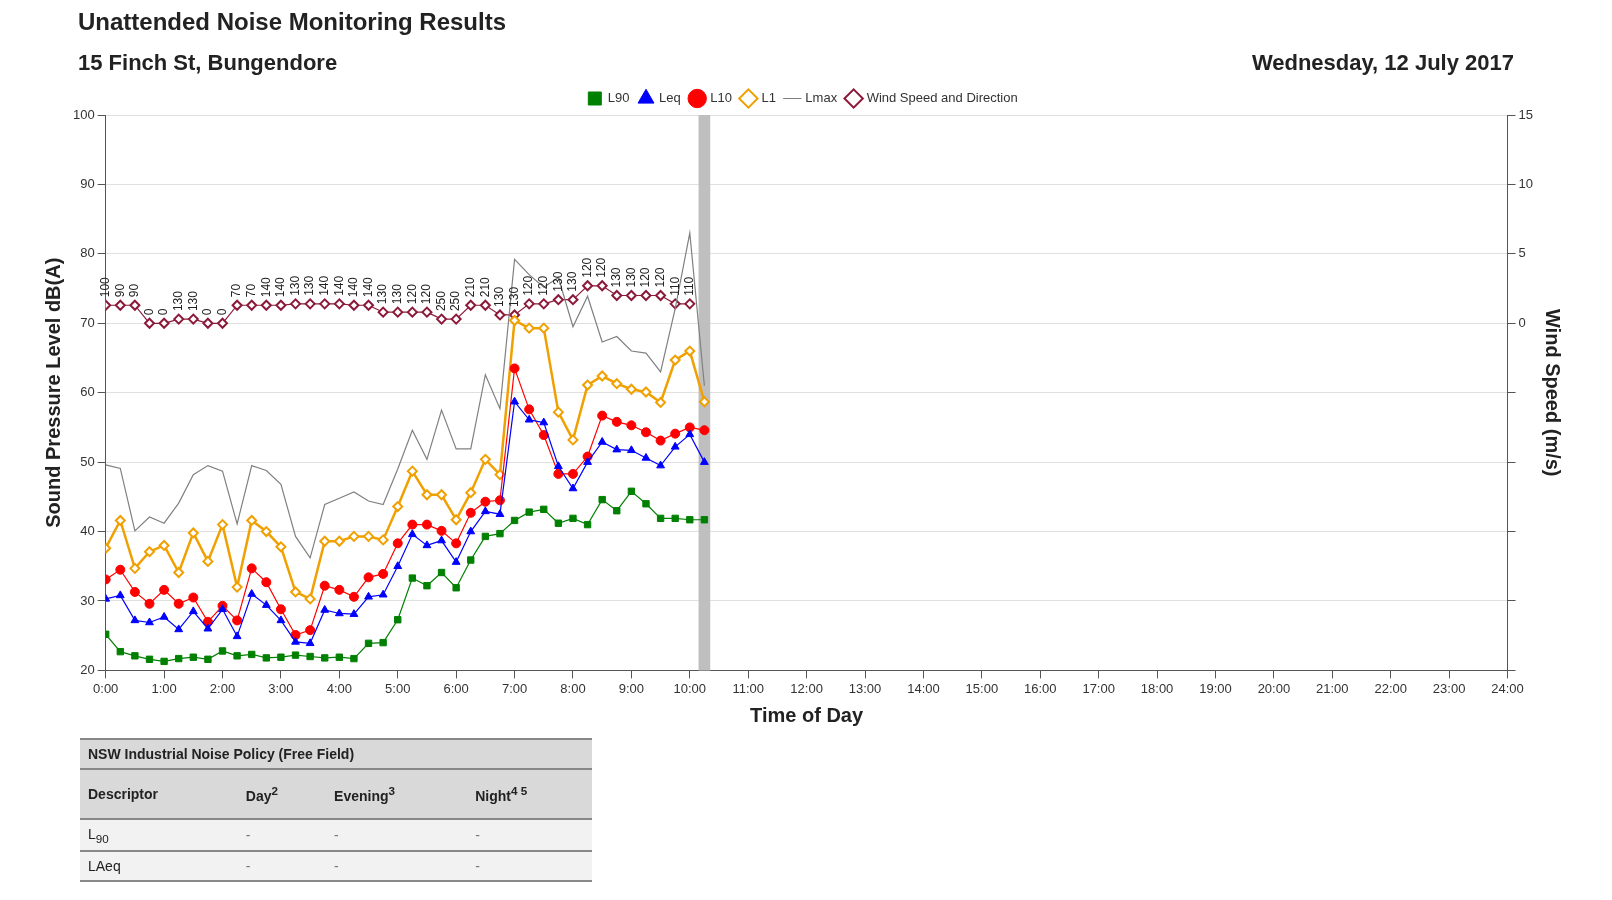  I want to click on x-tick-label: 24:00, so click(1507, 688).